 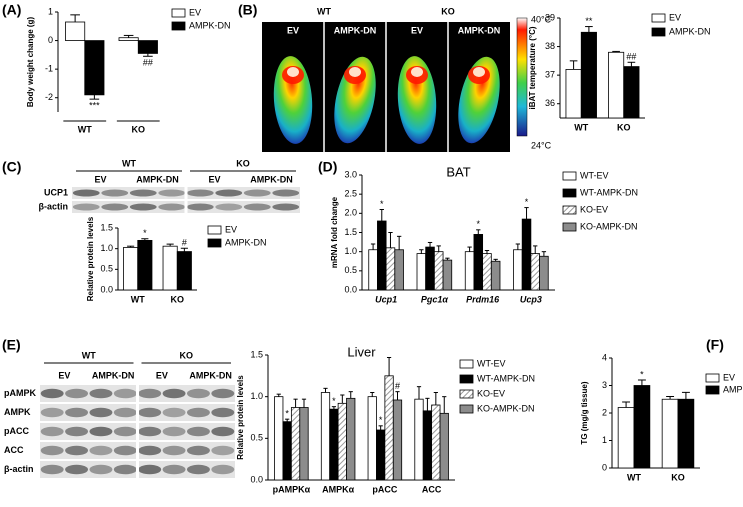 I want to click on group-label: WT, so click(x=324, y=11).